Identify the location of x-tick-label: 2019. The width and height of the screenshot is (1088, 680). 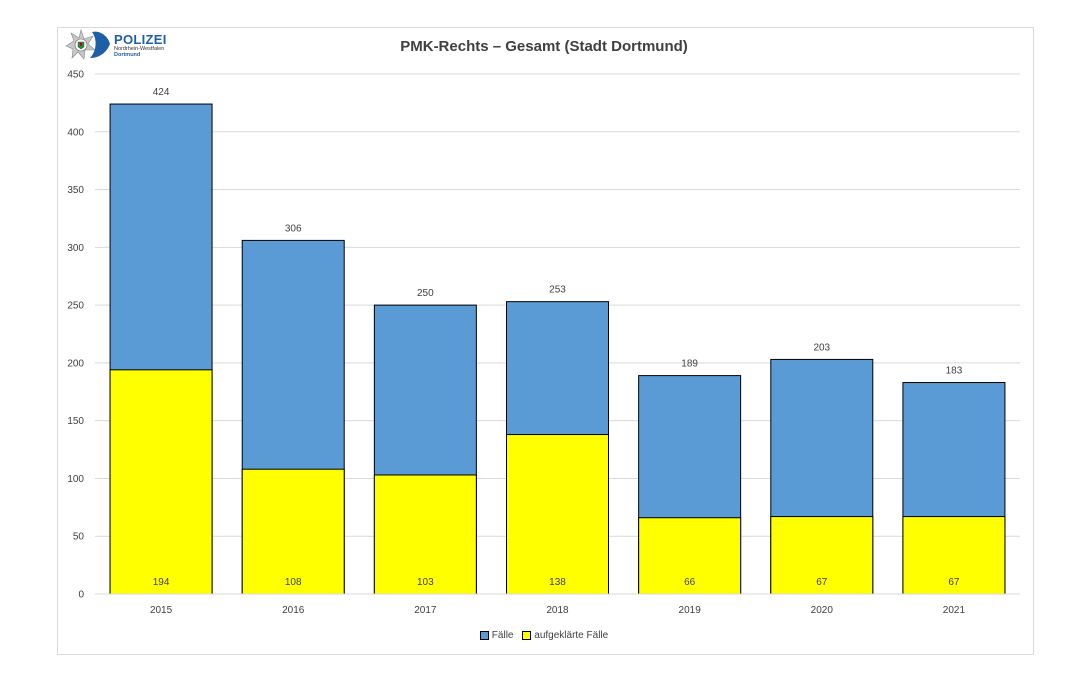
(690, 610).